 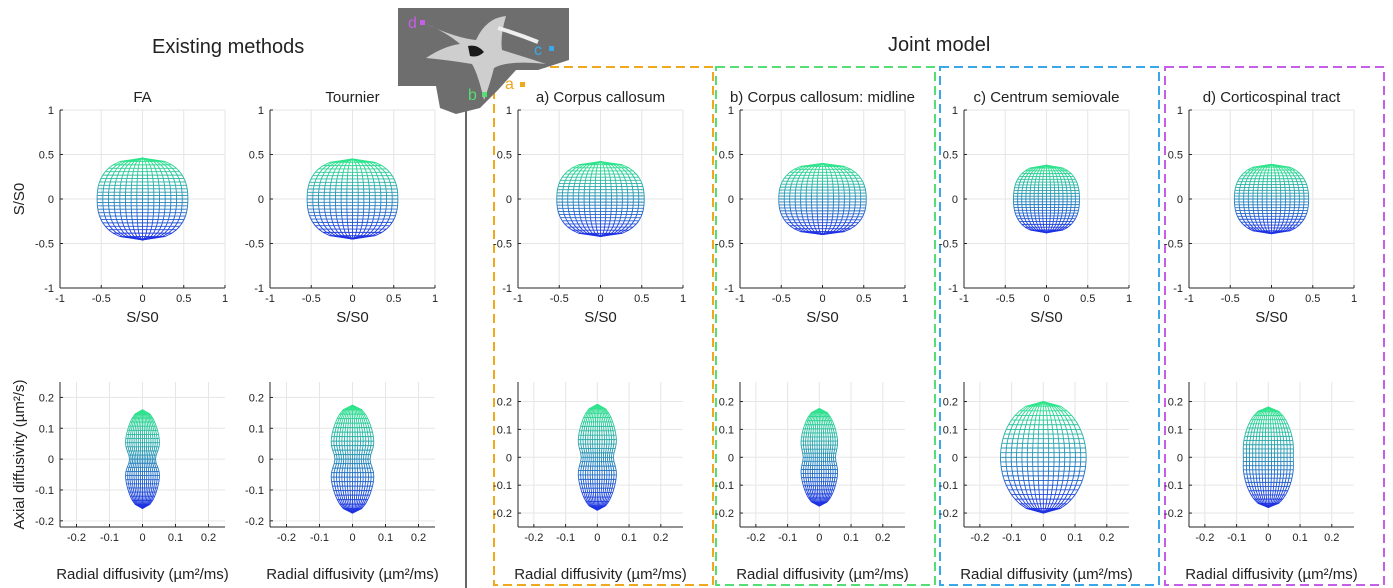 What do you see at coordinates (724, 514) in the screenshot?
I see `y-tick-label: -0.2` at bounding box center [724, 514].